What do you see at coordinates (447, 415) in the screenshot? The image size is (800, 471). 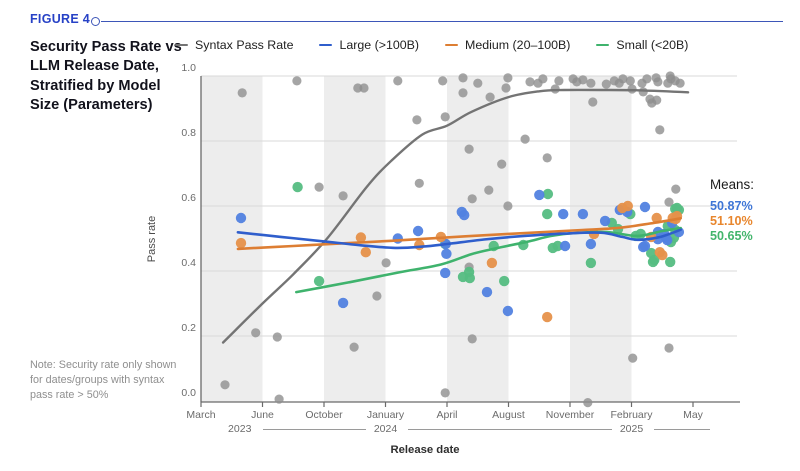 I see `x-tick-label: April` at bounding box center [447, 415].